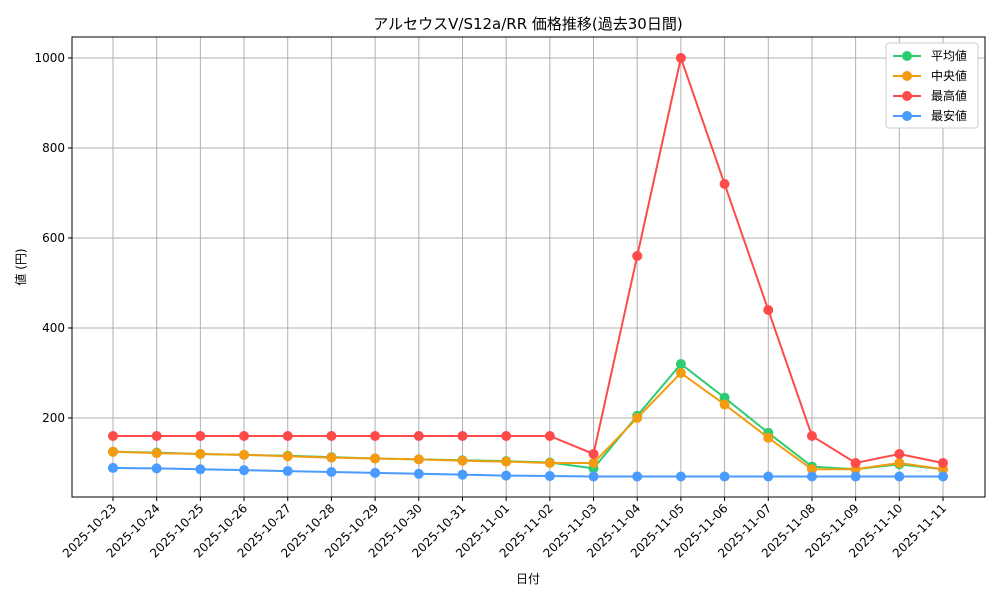 This screenshot has width=1000, height=604. Describe the element at coordinates (527, 24) in the screenshot. I see `chart-title: アルセウスV/S12a/RR 価格推移(過去30日間)` at that location.